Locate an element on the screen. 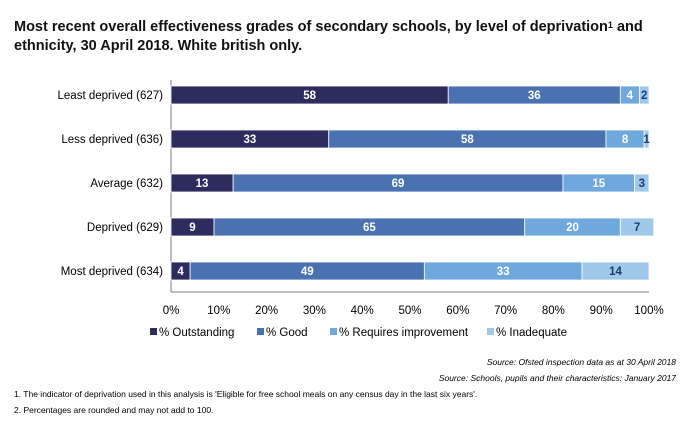 This screenshot has height=426, width=690. x-tick-label: 100% is located at coordinates (648, 311).